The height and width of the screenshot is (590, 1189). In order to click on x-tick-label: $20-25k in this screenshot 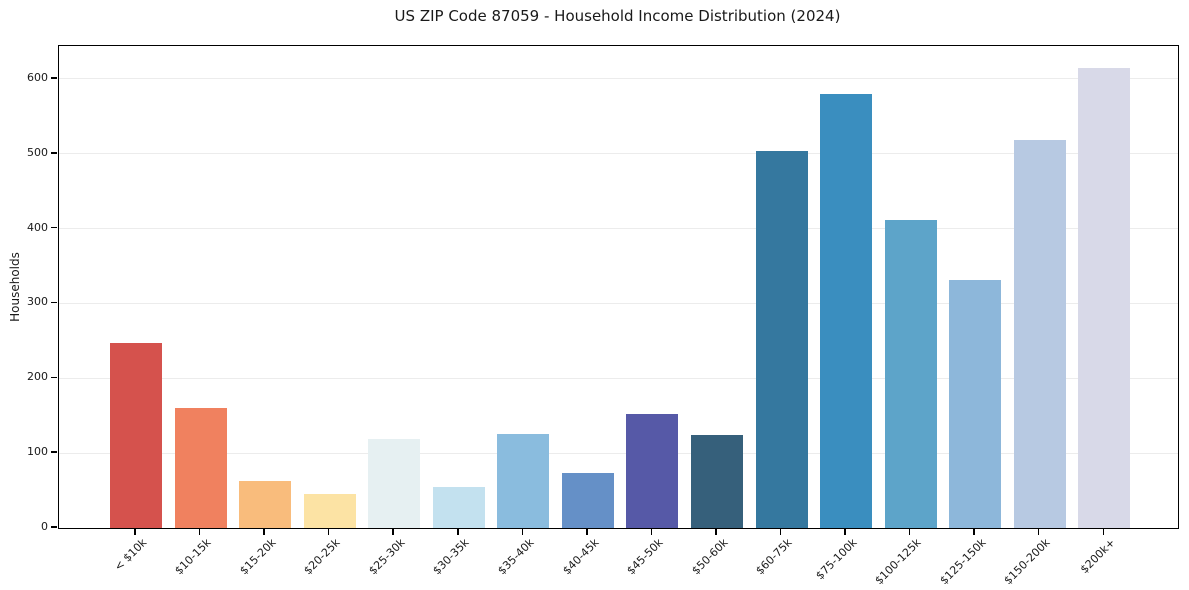, I will do `click(322, 557)`.